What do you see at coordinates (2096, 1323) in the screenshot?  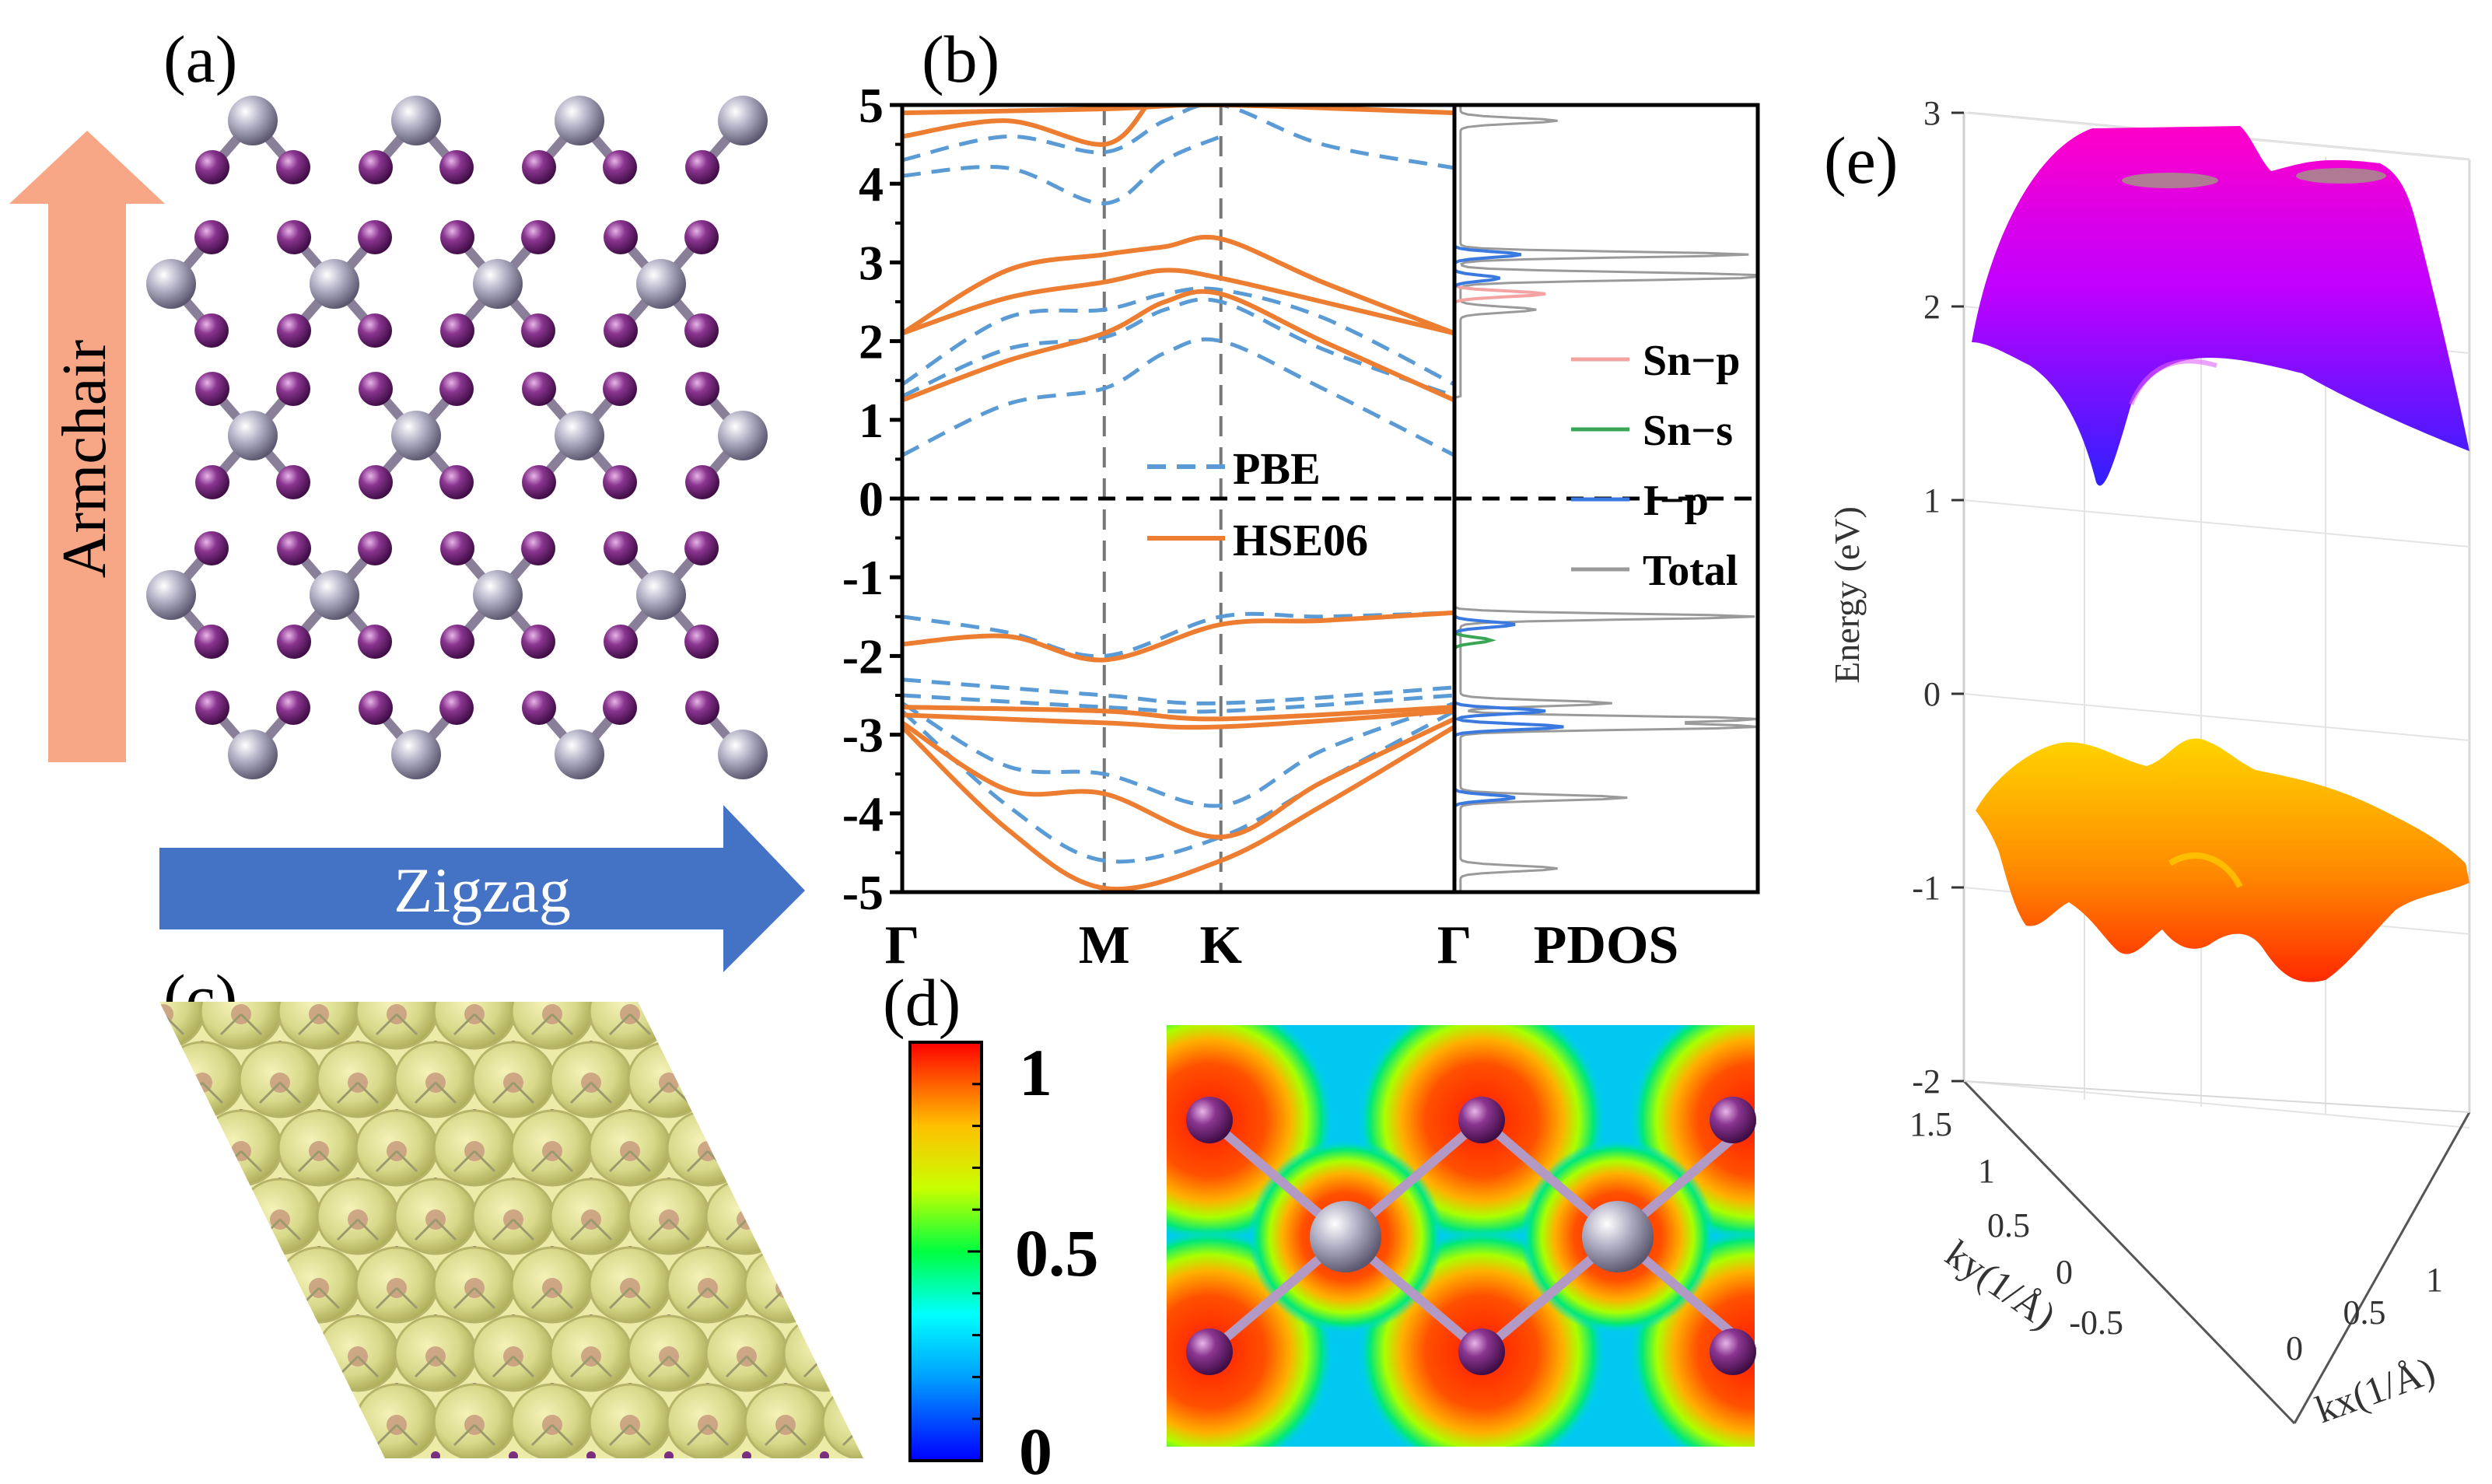 I see `ky-tick-label: -0.5` at bounding box center [2096, 1323].